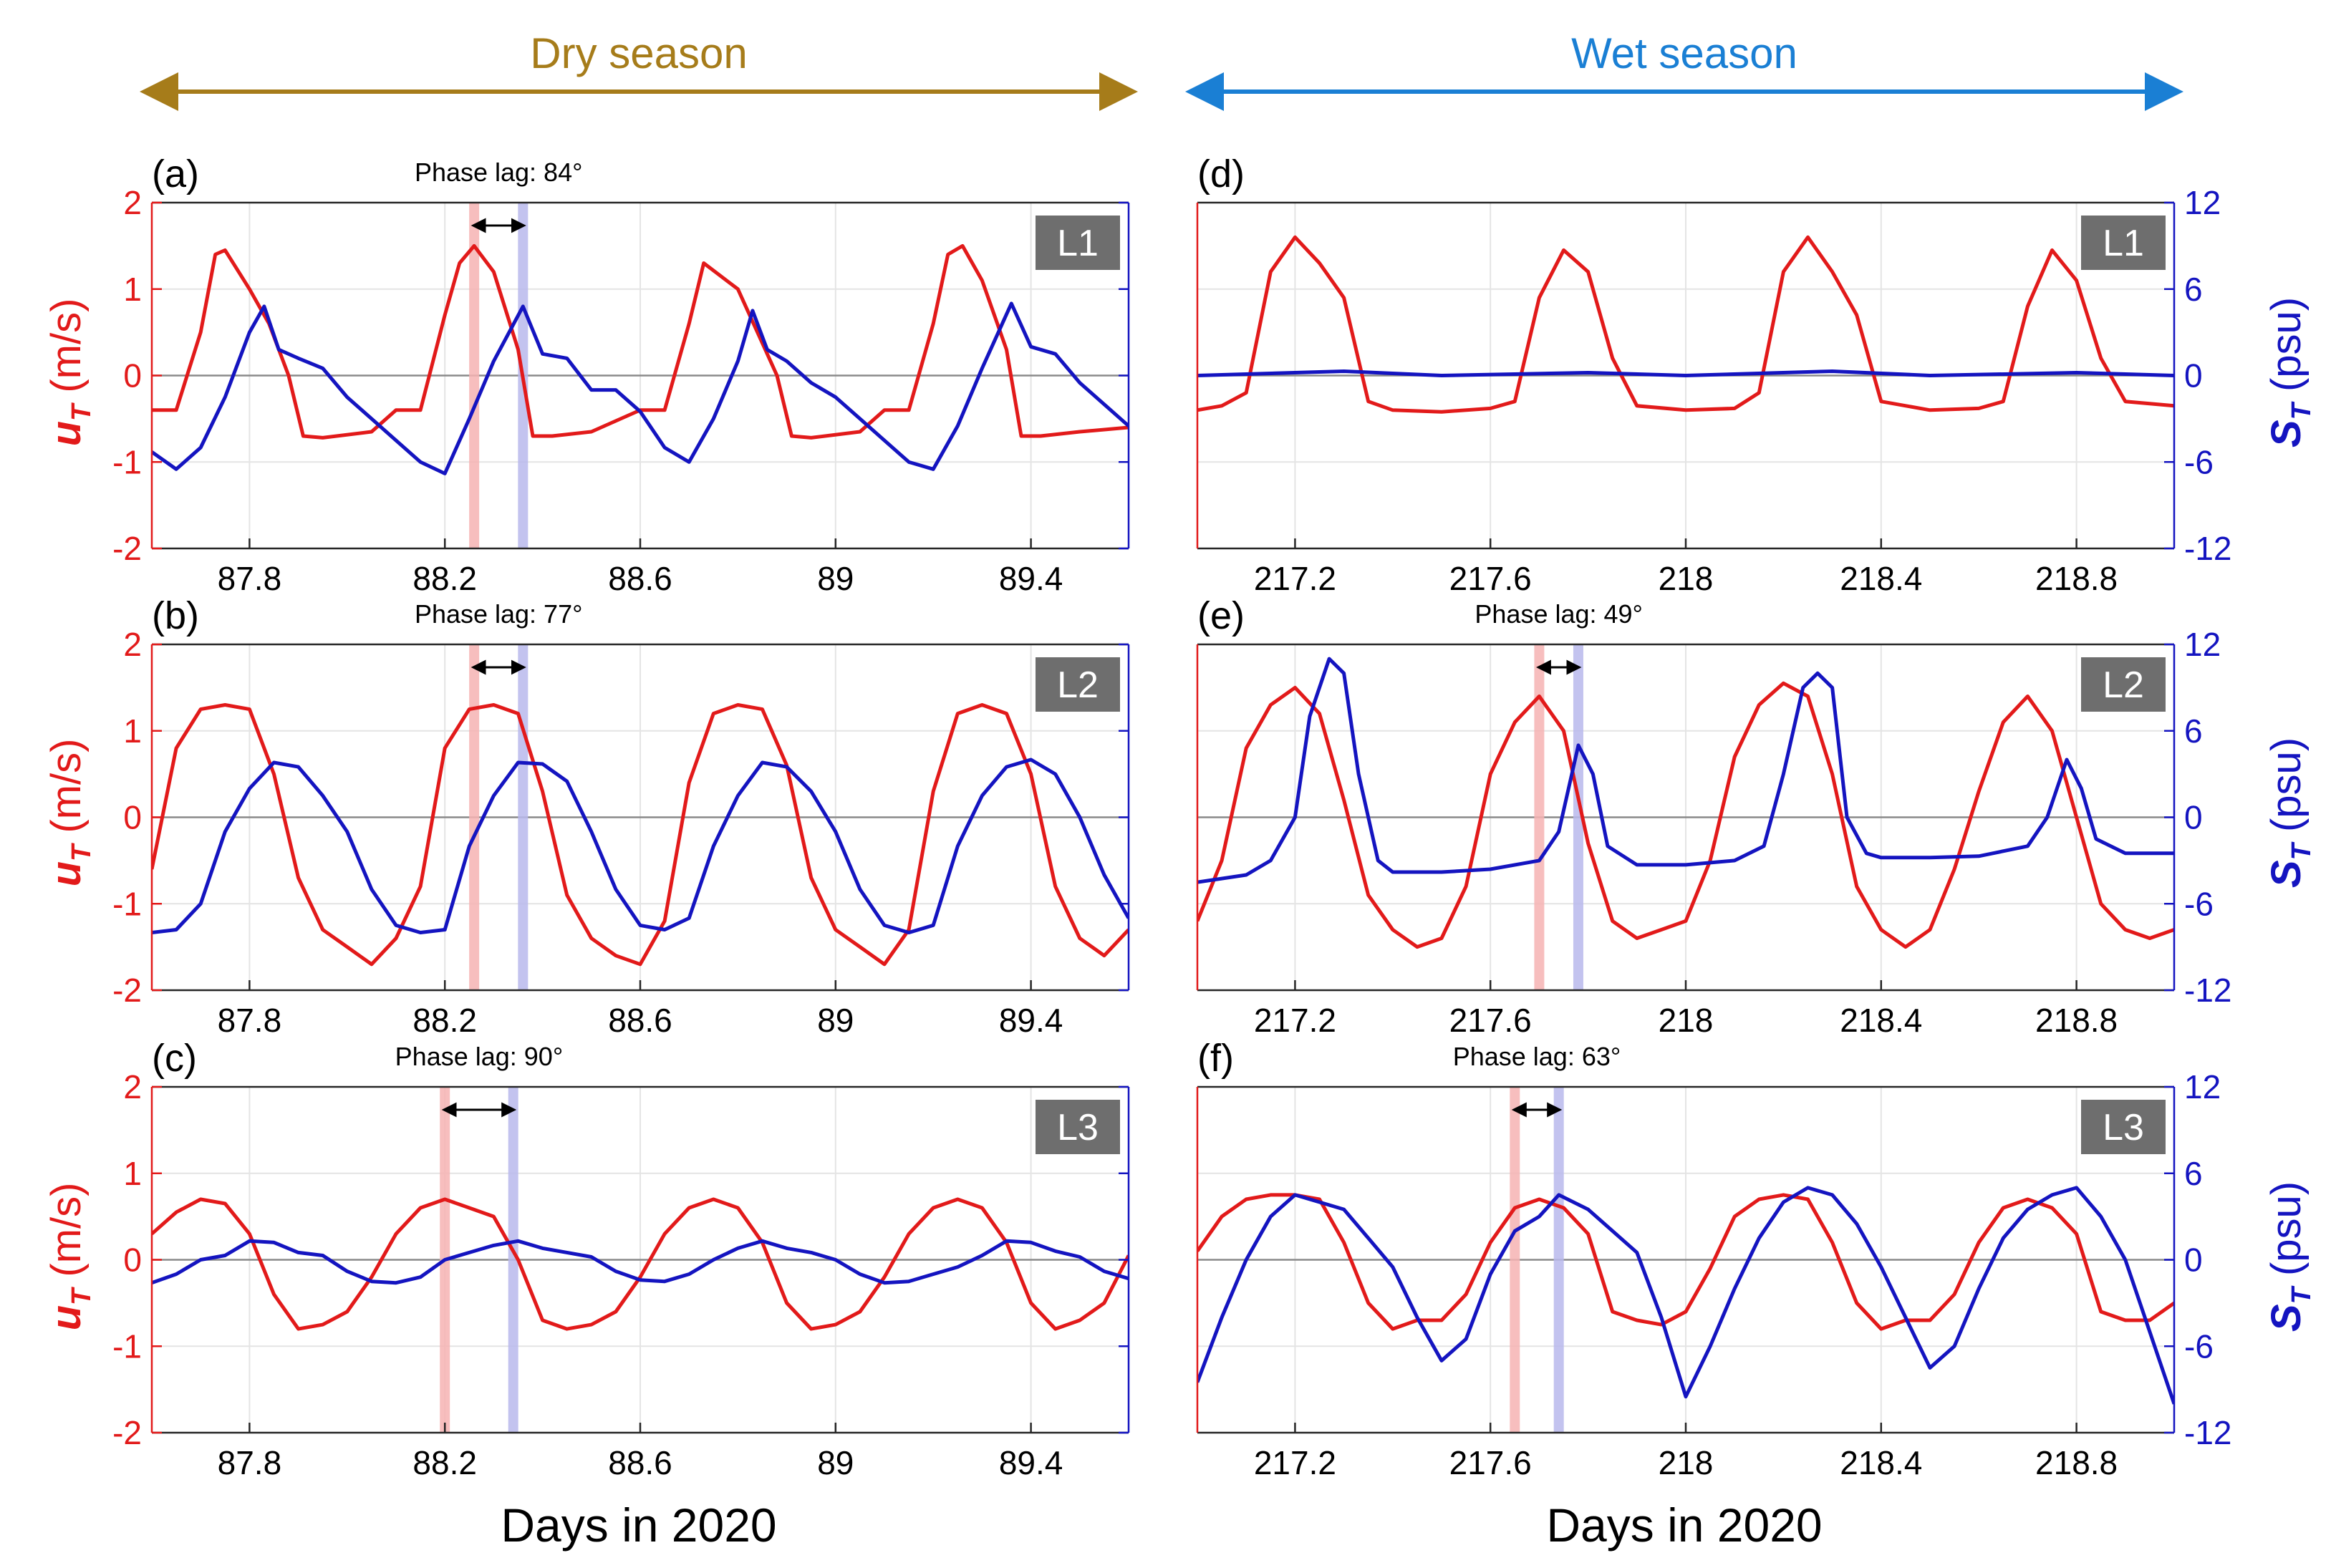  What do you see at coordinates (474, 375) in the screenshot?
I see `u-peak-band-a` at bounding box center [474, 375].